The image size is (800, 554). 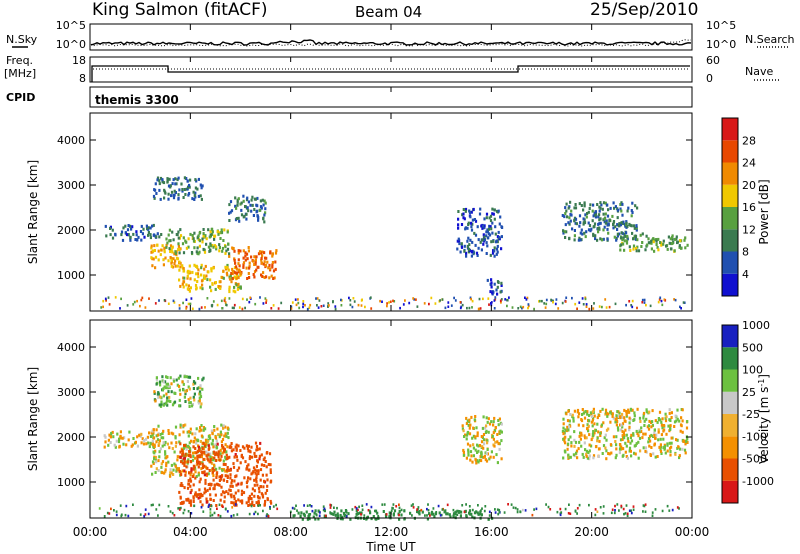 I want to click on noise-left-tick-top: 10^5, so click(x=71, y=25).